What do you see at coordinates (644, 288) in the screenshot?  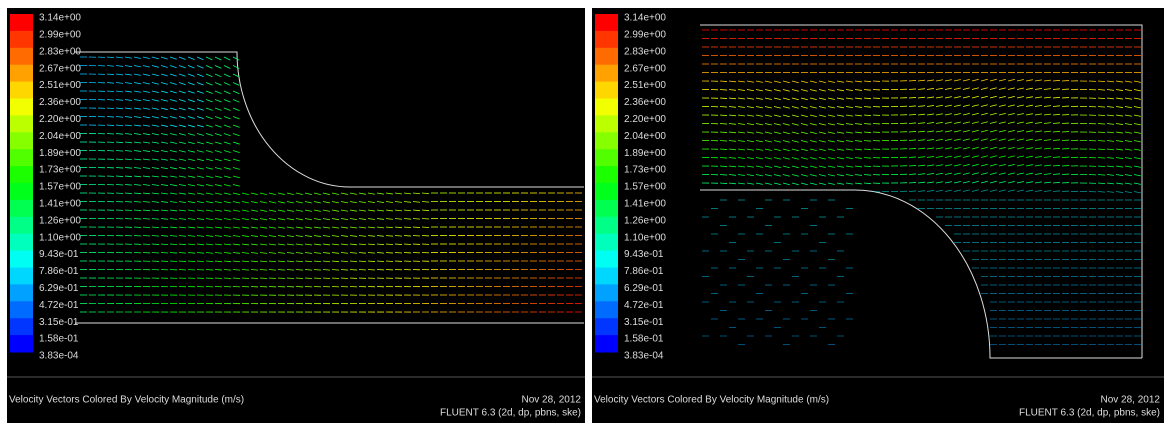 I see `colorbar-label: 6.29e-01` at bounding box center [644, 288].